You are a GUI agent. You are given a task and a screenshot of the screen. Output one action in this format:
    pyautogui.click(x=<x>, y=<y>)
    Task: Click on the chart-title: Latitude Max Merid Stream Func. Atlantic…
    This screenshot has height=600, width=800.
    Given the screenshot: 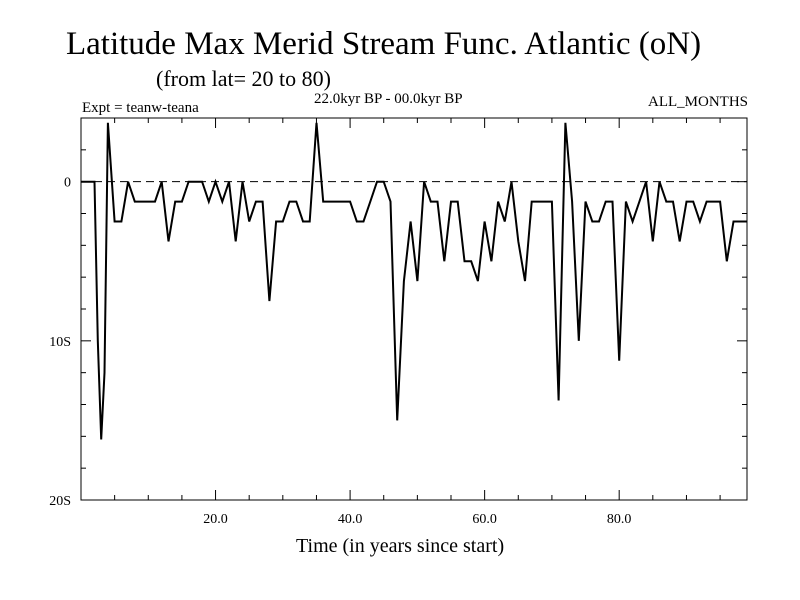 What is the action you would take?
    pyautogui.click(x=384, y=44)
    